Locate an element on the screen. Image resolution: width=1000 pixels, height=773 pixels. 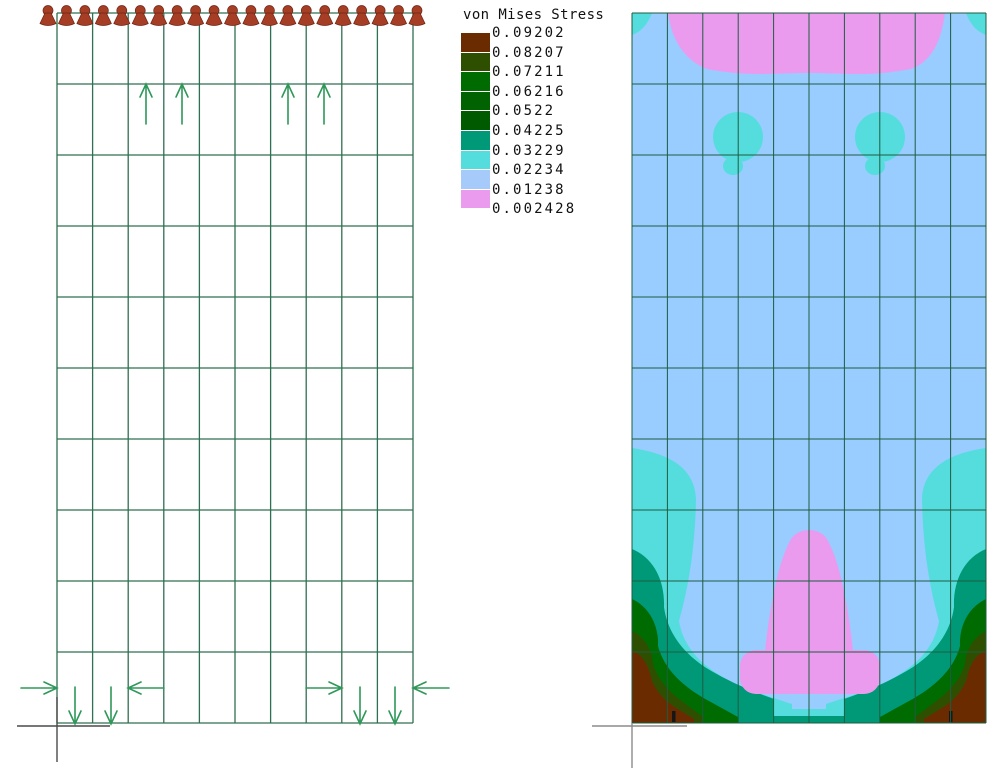
contour-region-cyan-topleft is located at coordinates (642, 24).